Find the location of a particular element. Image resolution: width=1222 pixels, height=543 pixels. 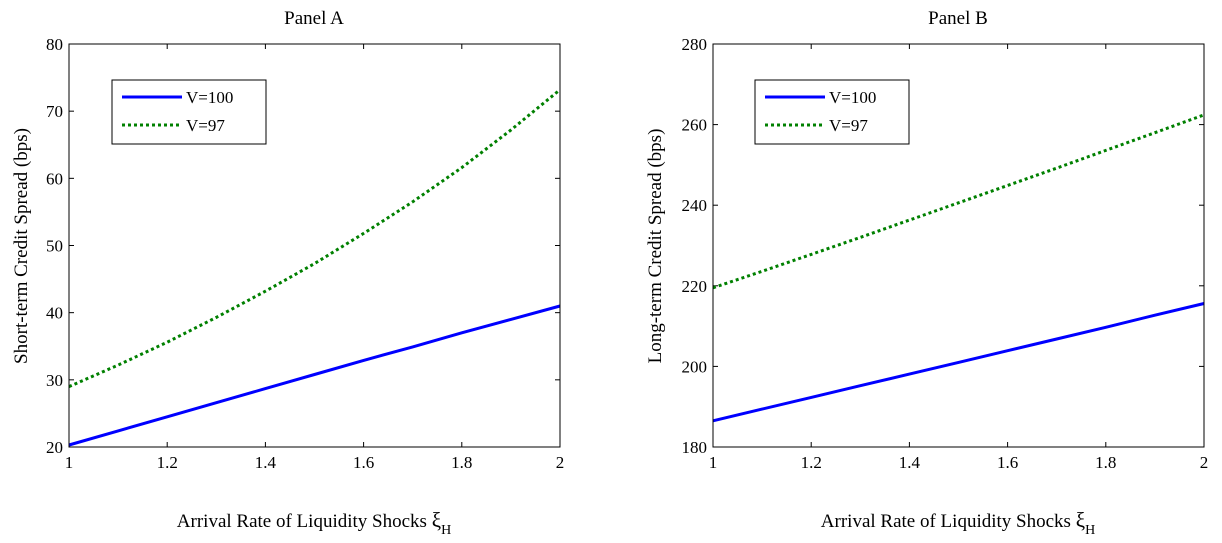

panel-a-ytick-label: 80 is located at coordinates (54, 44).